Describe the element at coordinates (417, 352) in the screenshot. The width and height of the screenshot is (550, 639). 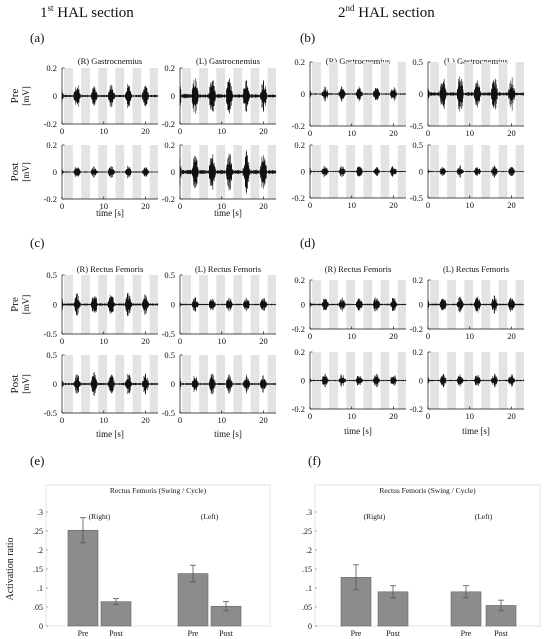
I see `panel-d-post-left-leg-y-tick-label: 0.2` at that location.